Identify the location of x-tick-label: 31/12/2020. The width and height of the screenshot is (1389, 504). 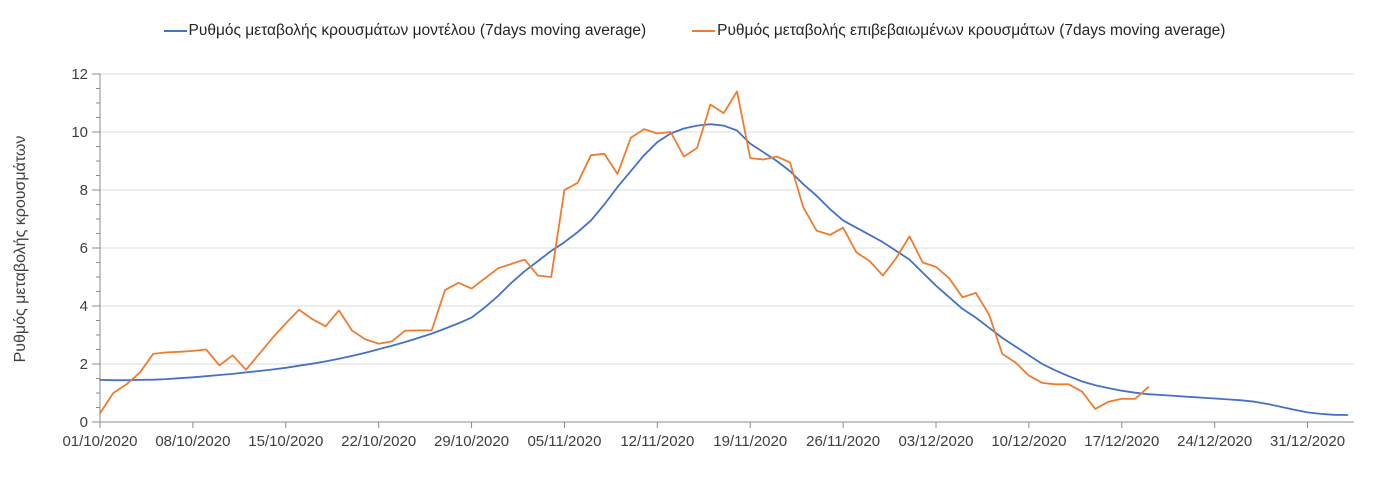
(1307, 441).